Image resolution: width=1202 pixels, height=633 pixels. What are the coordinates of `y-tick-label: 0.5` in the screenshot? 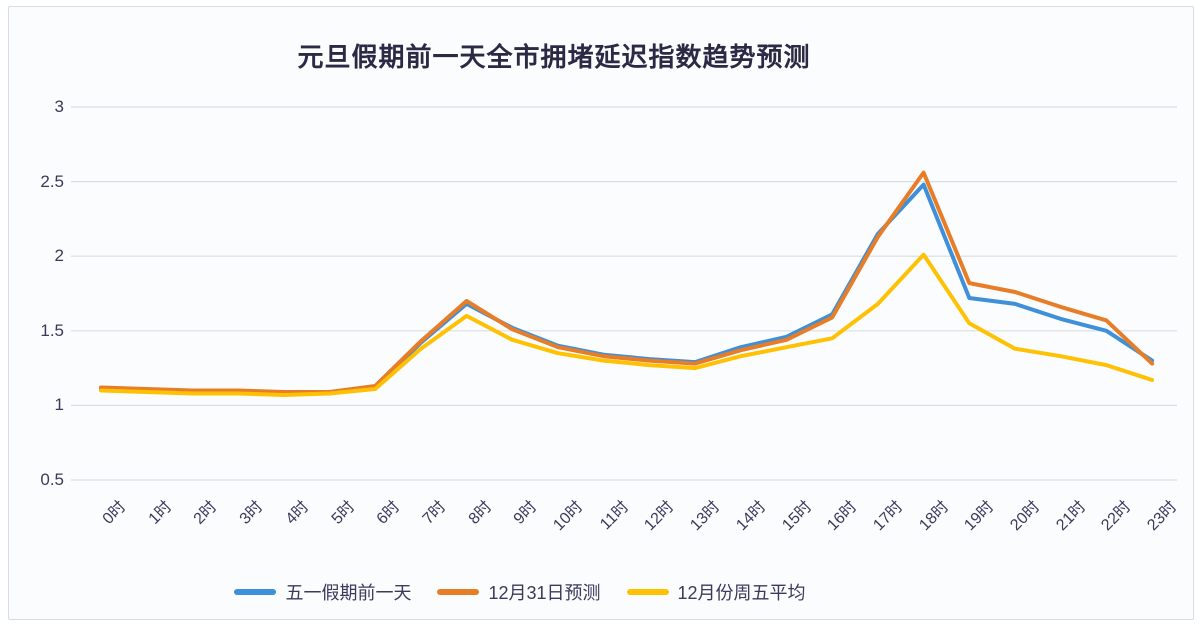 It's located at (52, 479).